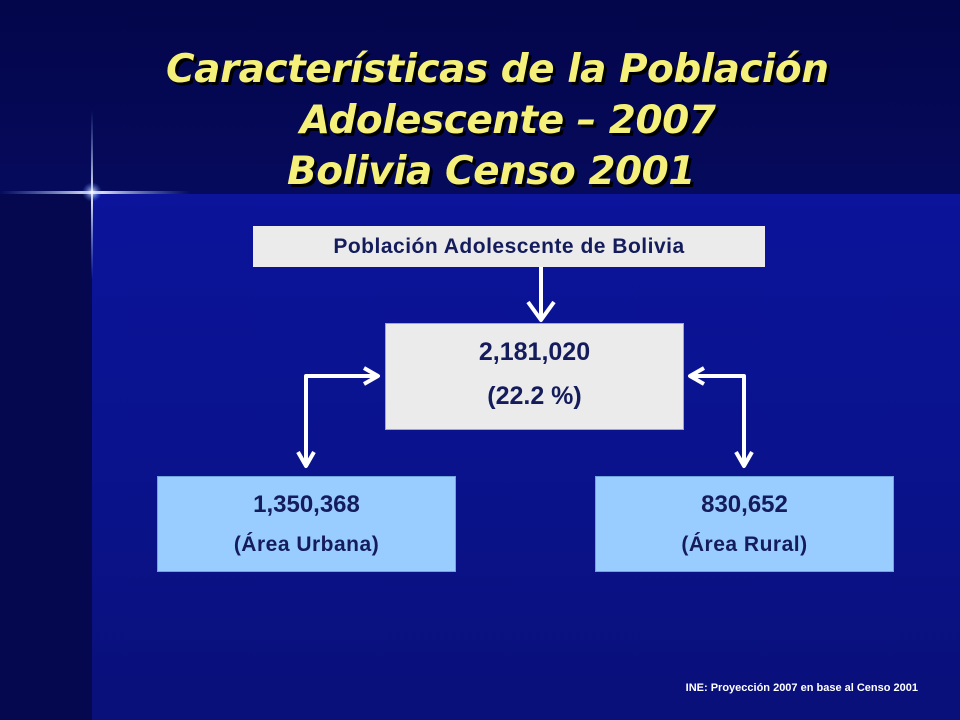  Describe the element at coordinates (534, 352) in the screenshot. I see `total-value: 2,181,020` at that location.